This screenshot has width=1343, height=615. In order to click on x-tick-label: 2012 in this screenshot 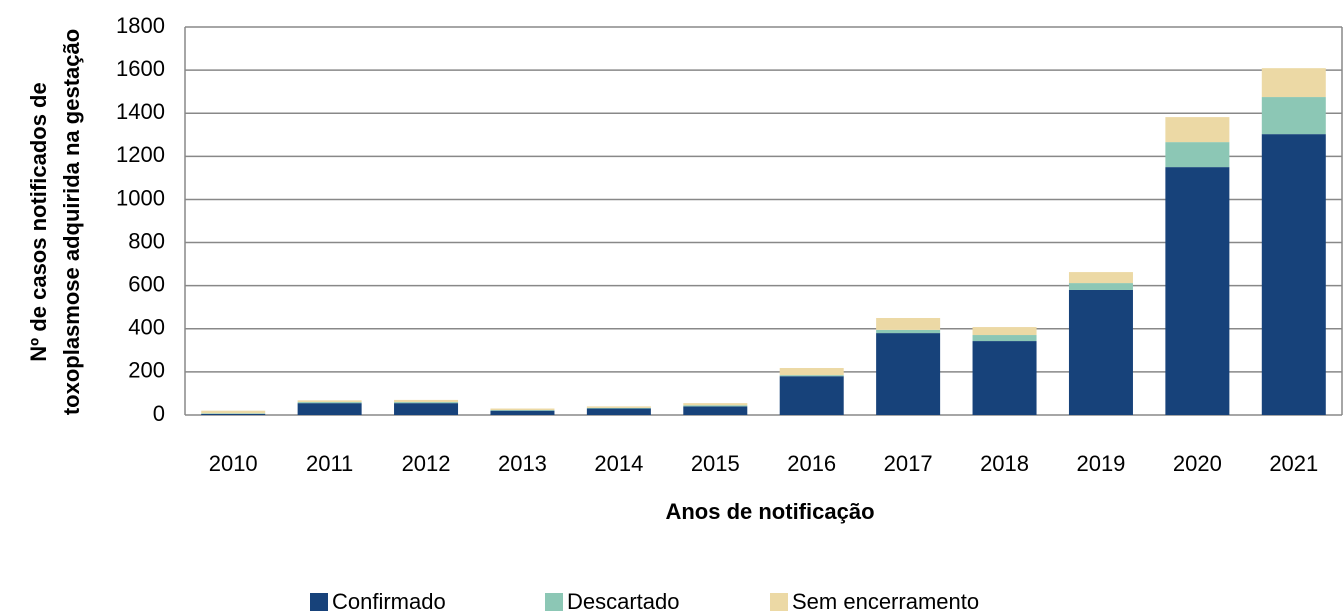, I will do `click(426, 463)`.